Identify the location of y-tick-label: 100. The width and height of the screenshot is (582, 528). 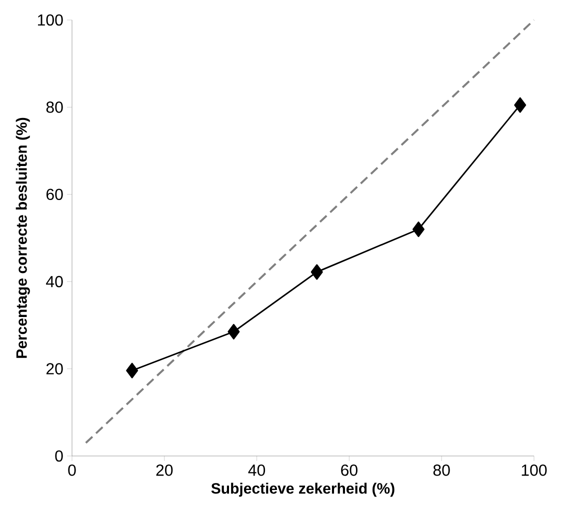
(50, 20).